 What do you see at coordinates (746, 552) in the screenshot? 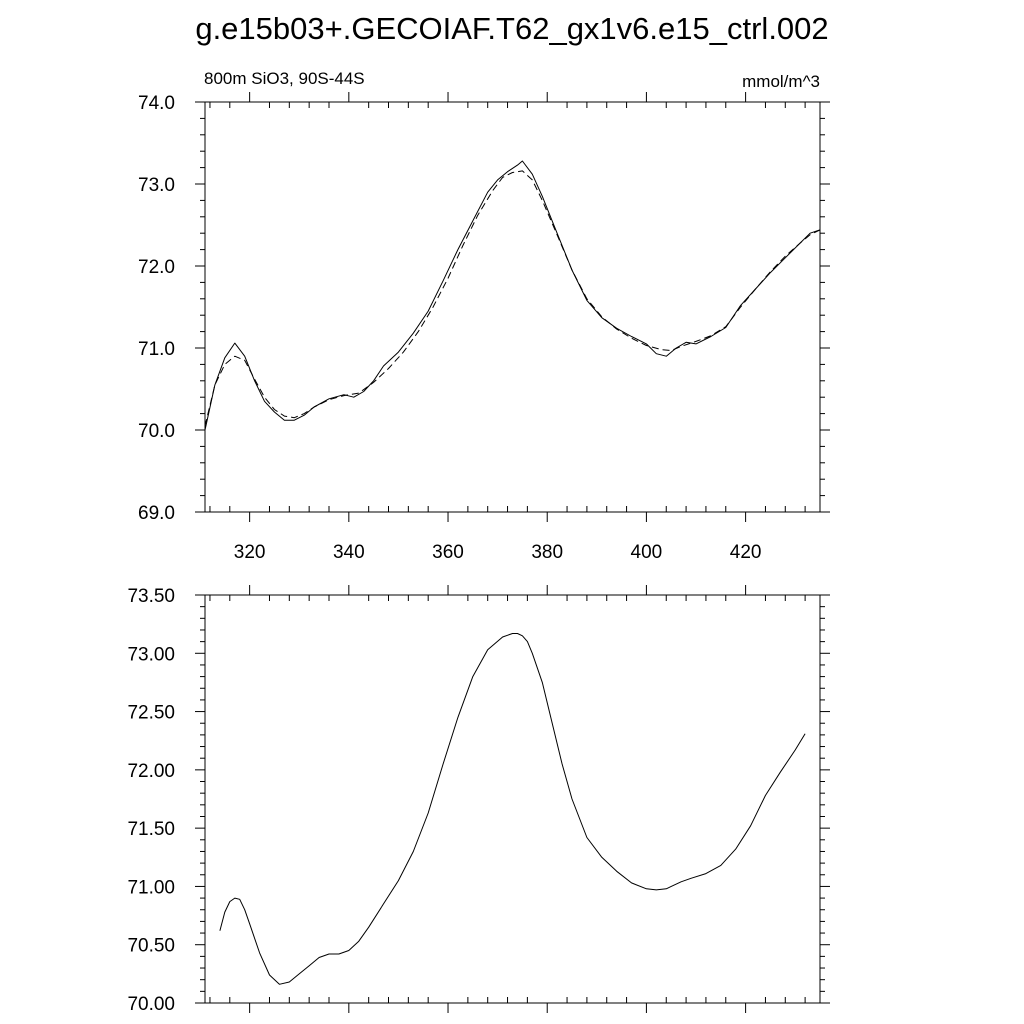
I see `top-panel-x-tick-label: 420` at bounding box center [746, 552].